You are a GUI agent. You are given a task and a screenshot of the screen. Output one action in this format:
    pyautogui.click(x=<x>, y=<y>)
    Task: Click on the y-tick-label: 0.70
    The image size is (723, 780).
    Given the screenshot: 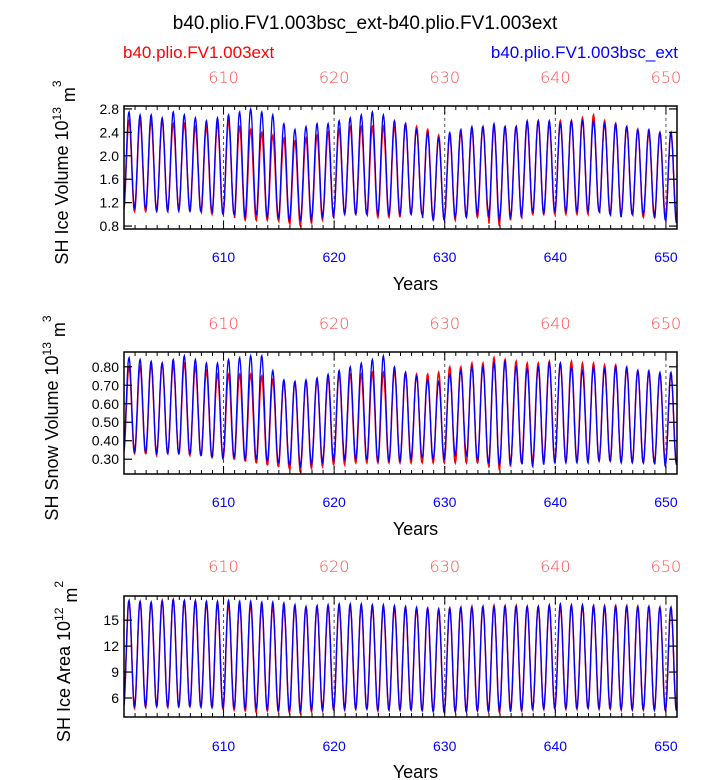 What is the action you would take?
    pyautogui.click(x=105, y=385)
    